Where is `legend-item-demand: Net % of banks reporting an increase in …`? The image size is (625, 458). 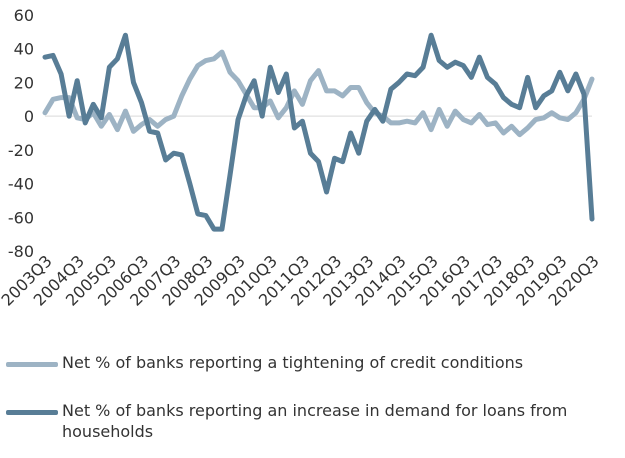
legend-item-demand: Net % of banks reporting an increase in … is located at coordinates (311, 421).